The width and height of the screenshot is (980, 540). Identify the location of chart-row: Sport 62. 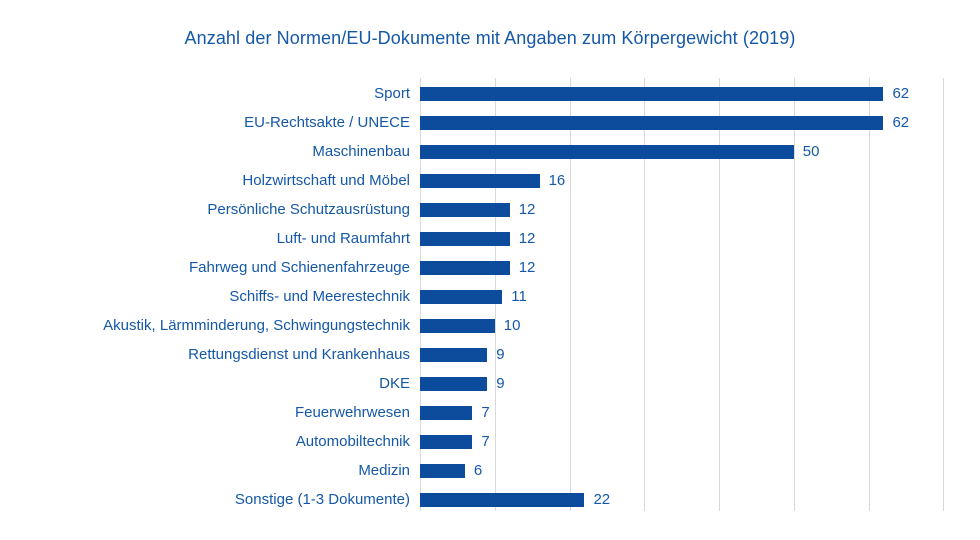
(490, 93).